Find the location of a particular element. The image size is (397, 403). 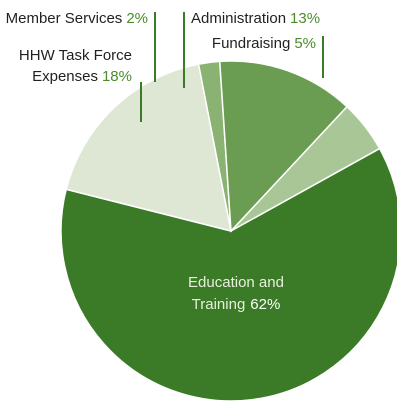

label-hhw-task-force-name2: Expenses is located at coordinates (65, 76).